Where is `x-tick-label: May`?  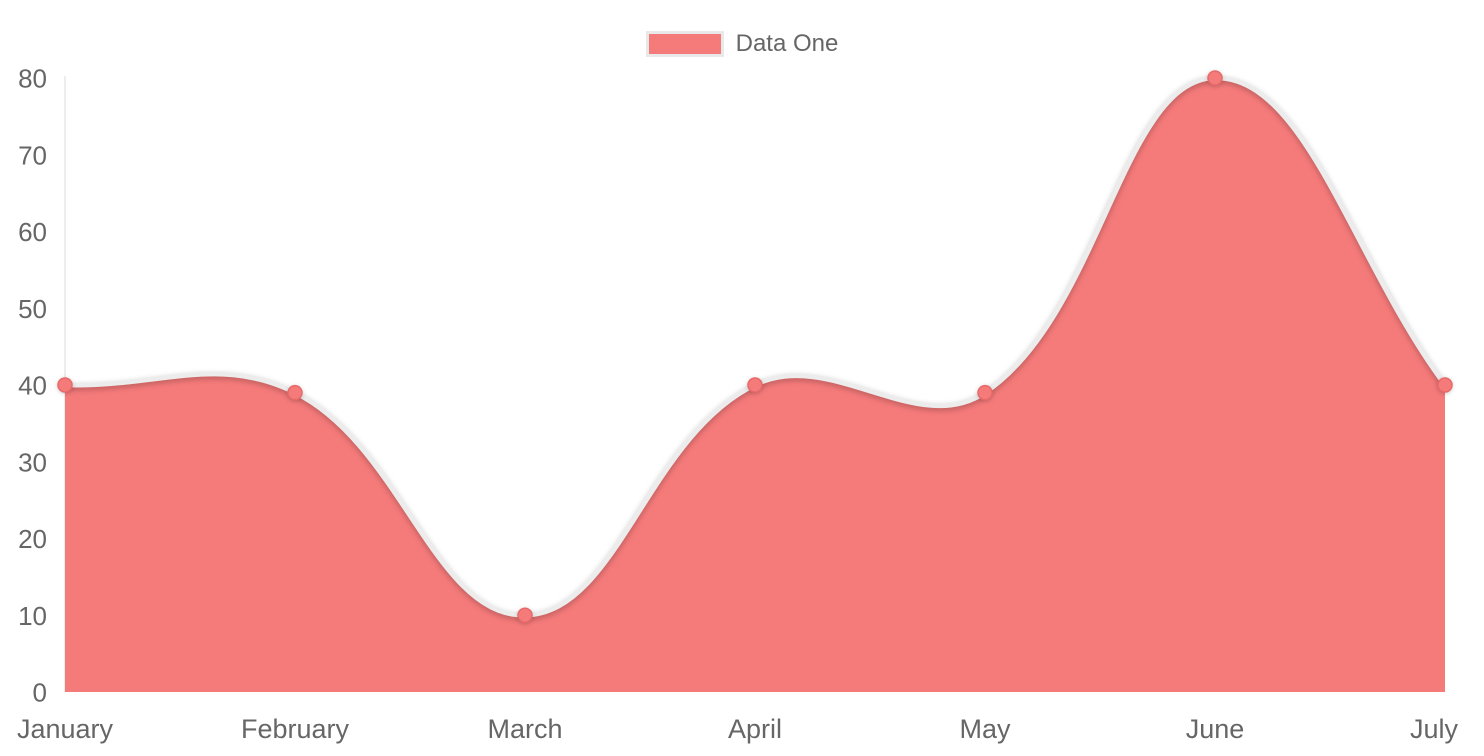
x-tick-label: May is located at coordinates (985, 729).